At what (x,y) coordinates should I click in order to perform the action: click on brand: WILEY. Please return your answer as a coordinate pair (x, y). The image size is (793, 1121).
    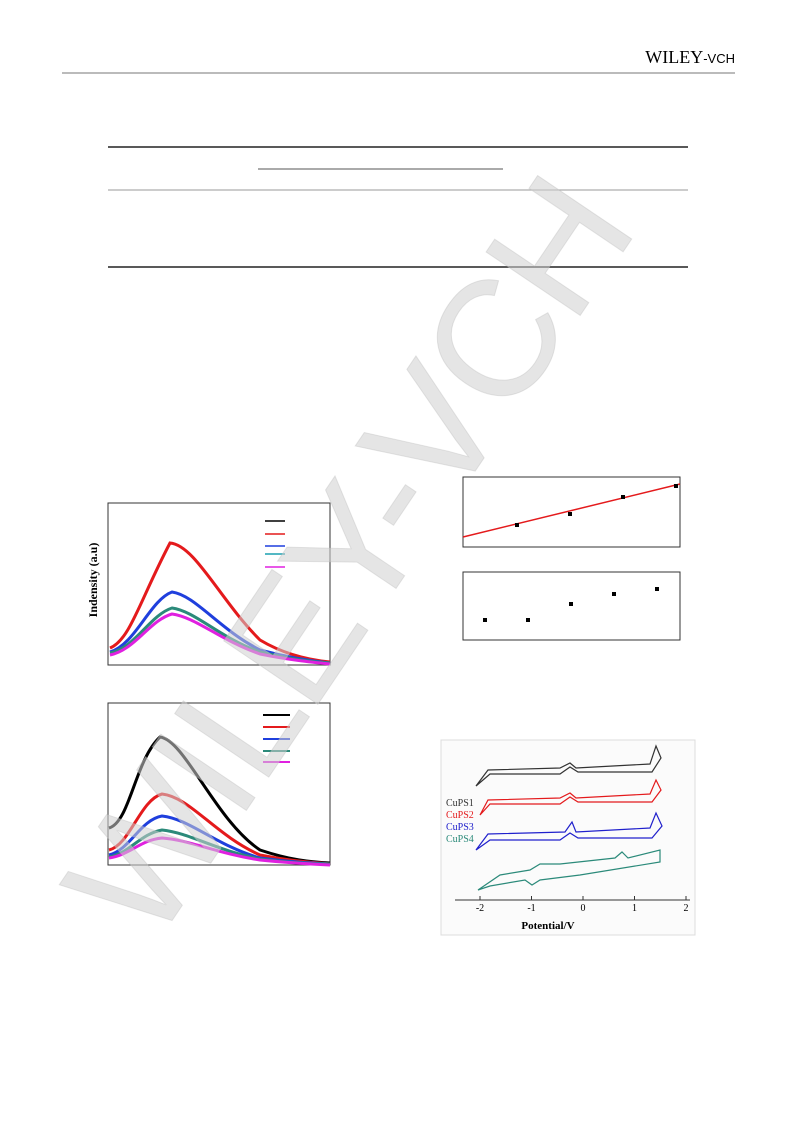
    Looking at the image, I should click on (674, 57).